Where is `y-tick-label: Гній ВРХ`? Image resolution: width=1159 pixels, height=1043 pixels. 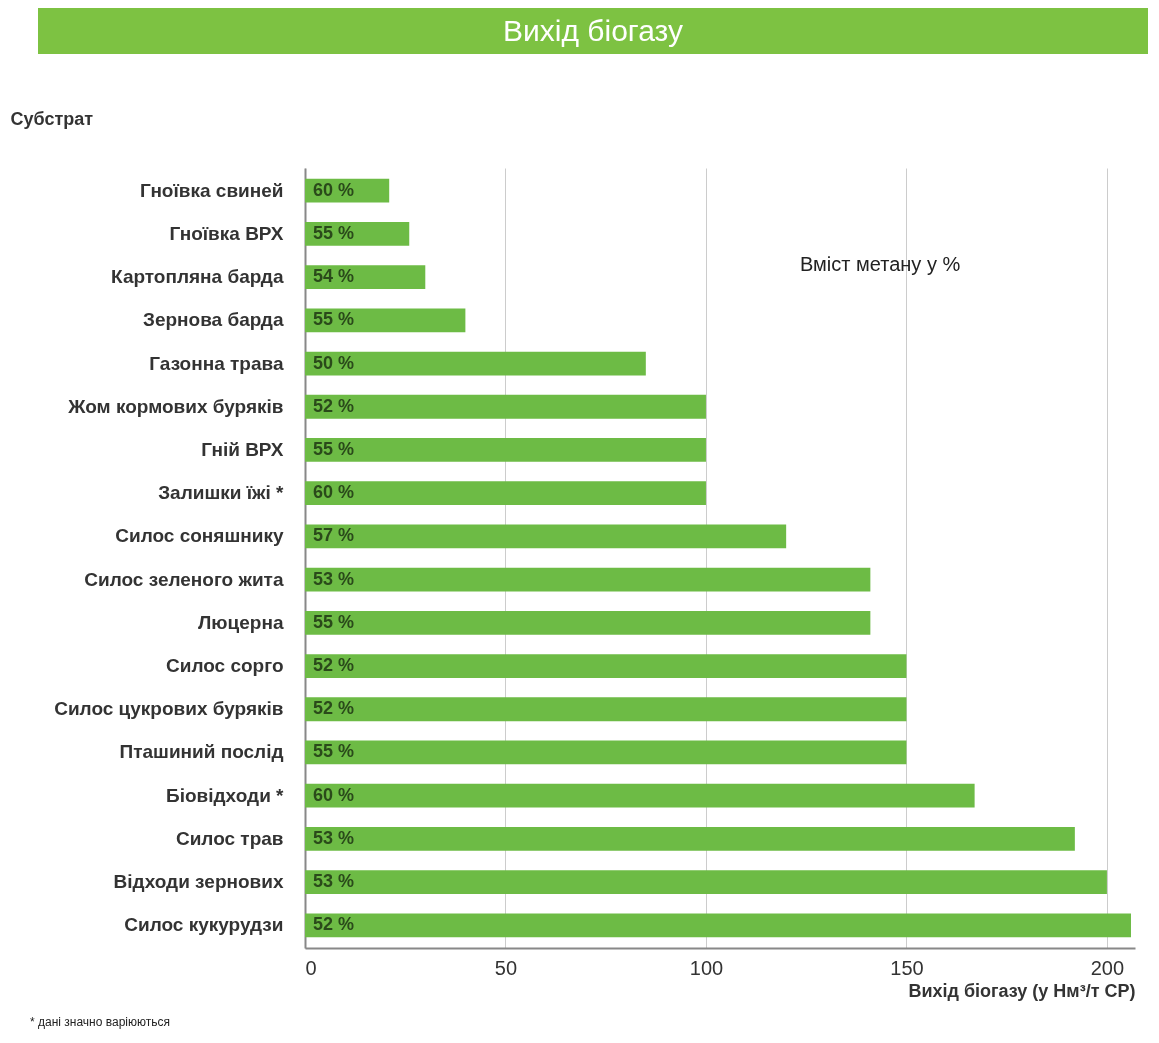
y-tick-label: Гній ВРХ is located at coordinates (242, 449).